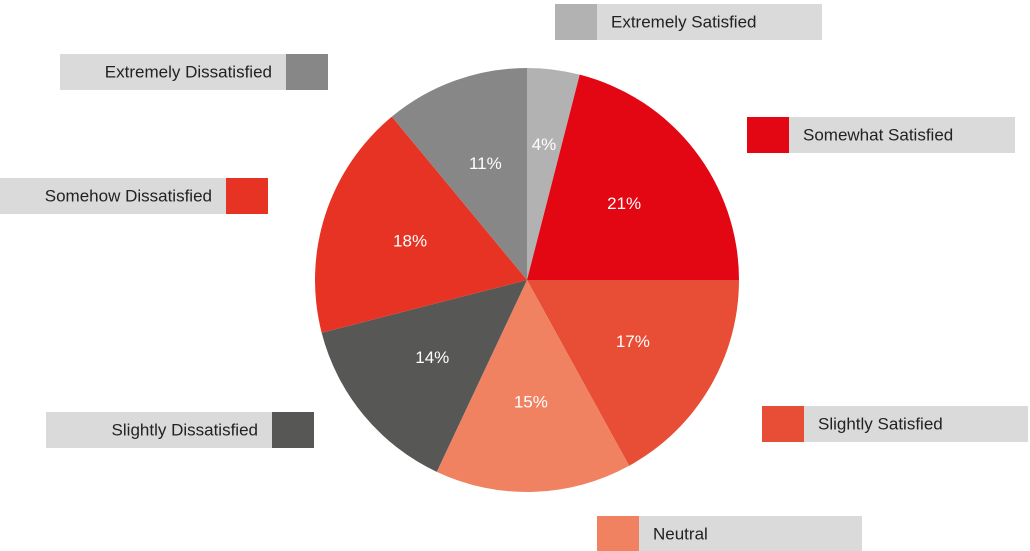 This screenshot has width=1030, height=551. I want to click on legend-label: Somehow Dissatisfied, so click(128, 195).